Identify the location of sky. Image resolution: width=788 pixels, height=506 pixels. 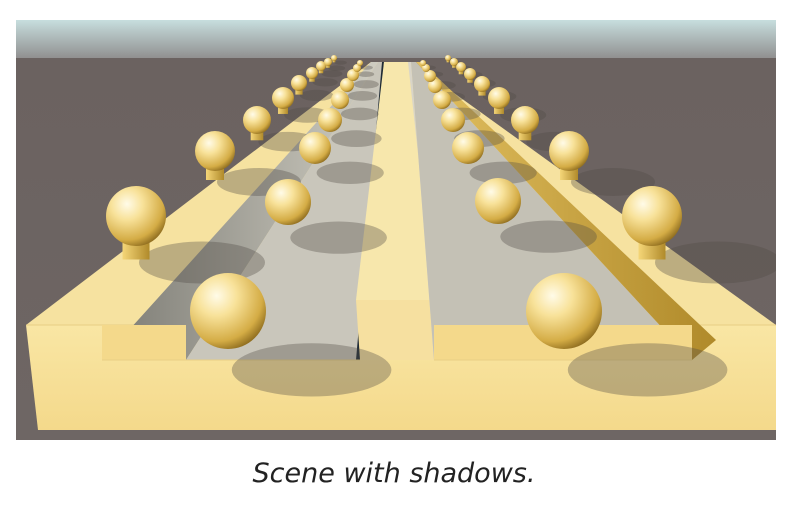
(396, 40).